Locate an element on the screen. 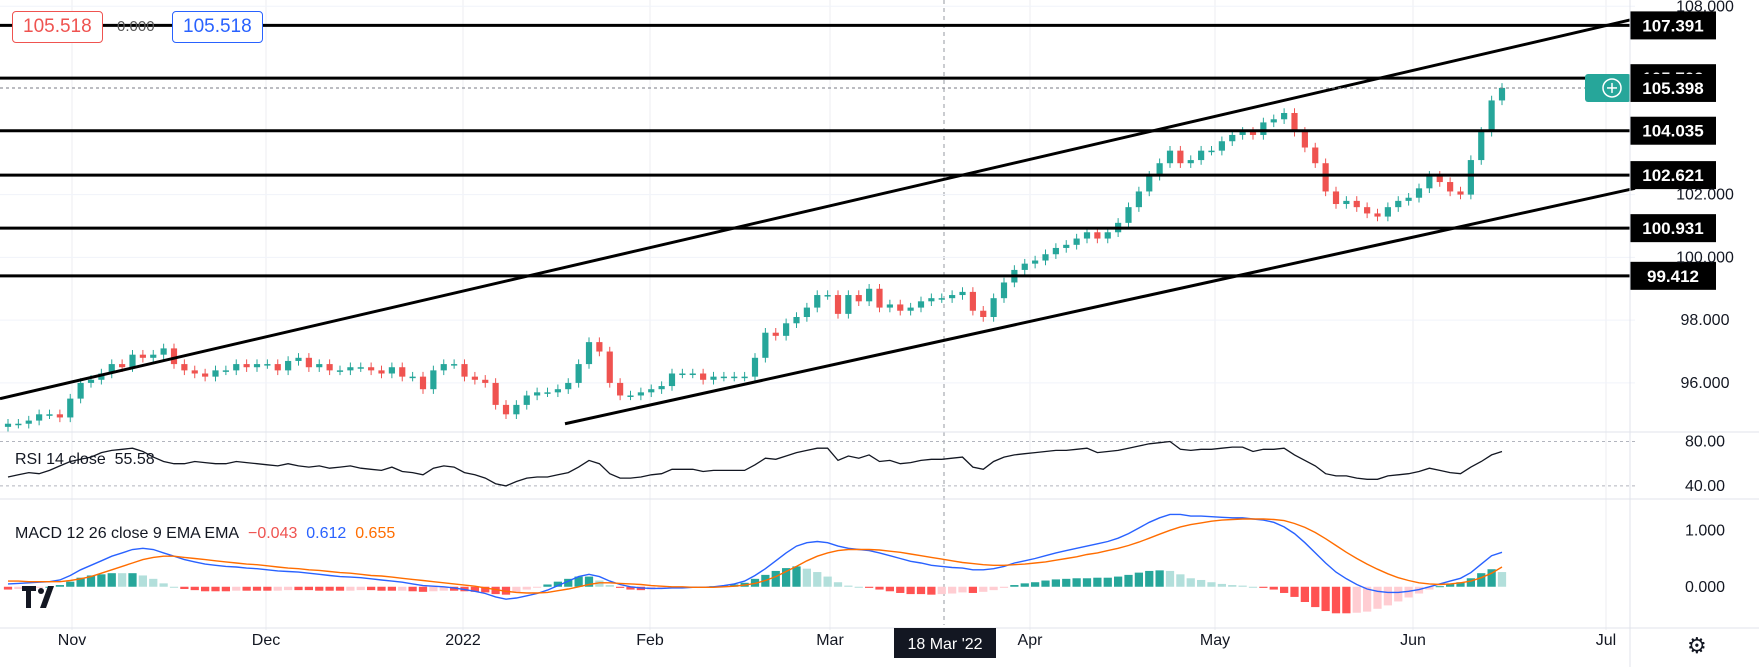 Image resolution: width=1759 pixels, height=667 pixels. date-axis-label: May is located at coordinates (1215, 640).